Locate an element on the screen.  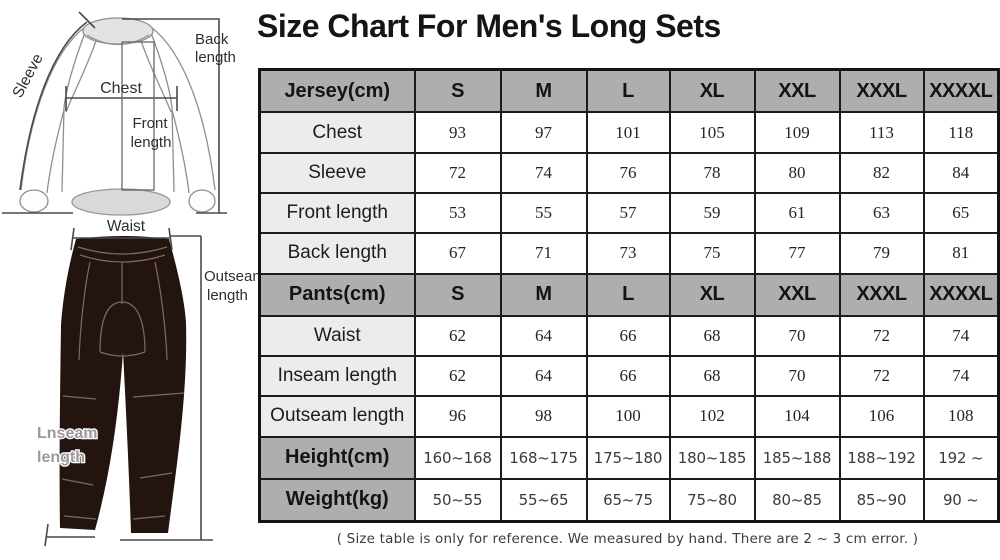
value-cell: 61 is located at coordinates (797, 213).